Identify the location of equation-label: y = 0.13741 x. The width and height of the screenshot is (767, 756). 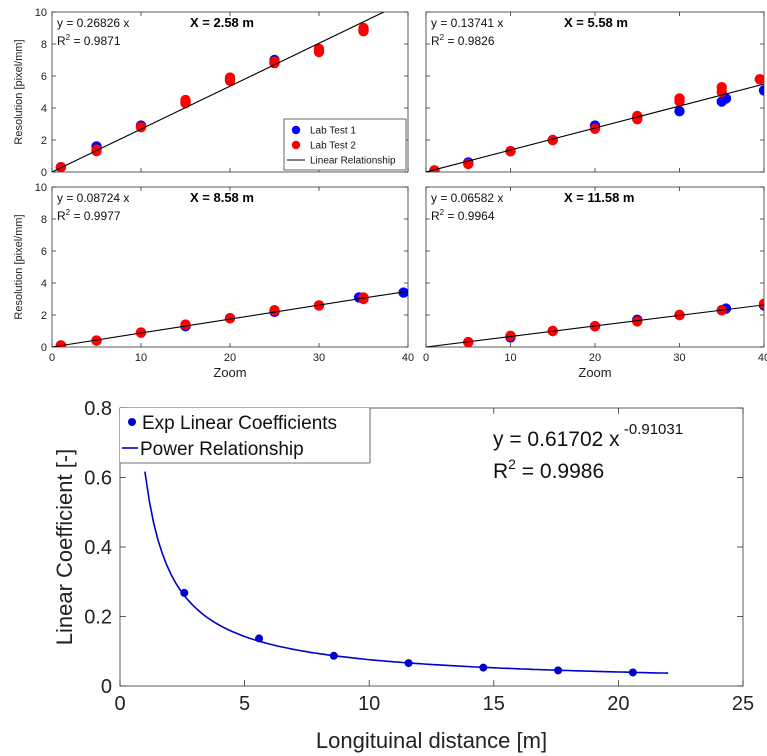
(467, 23).